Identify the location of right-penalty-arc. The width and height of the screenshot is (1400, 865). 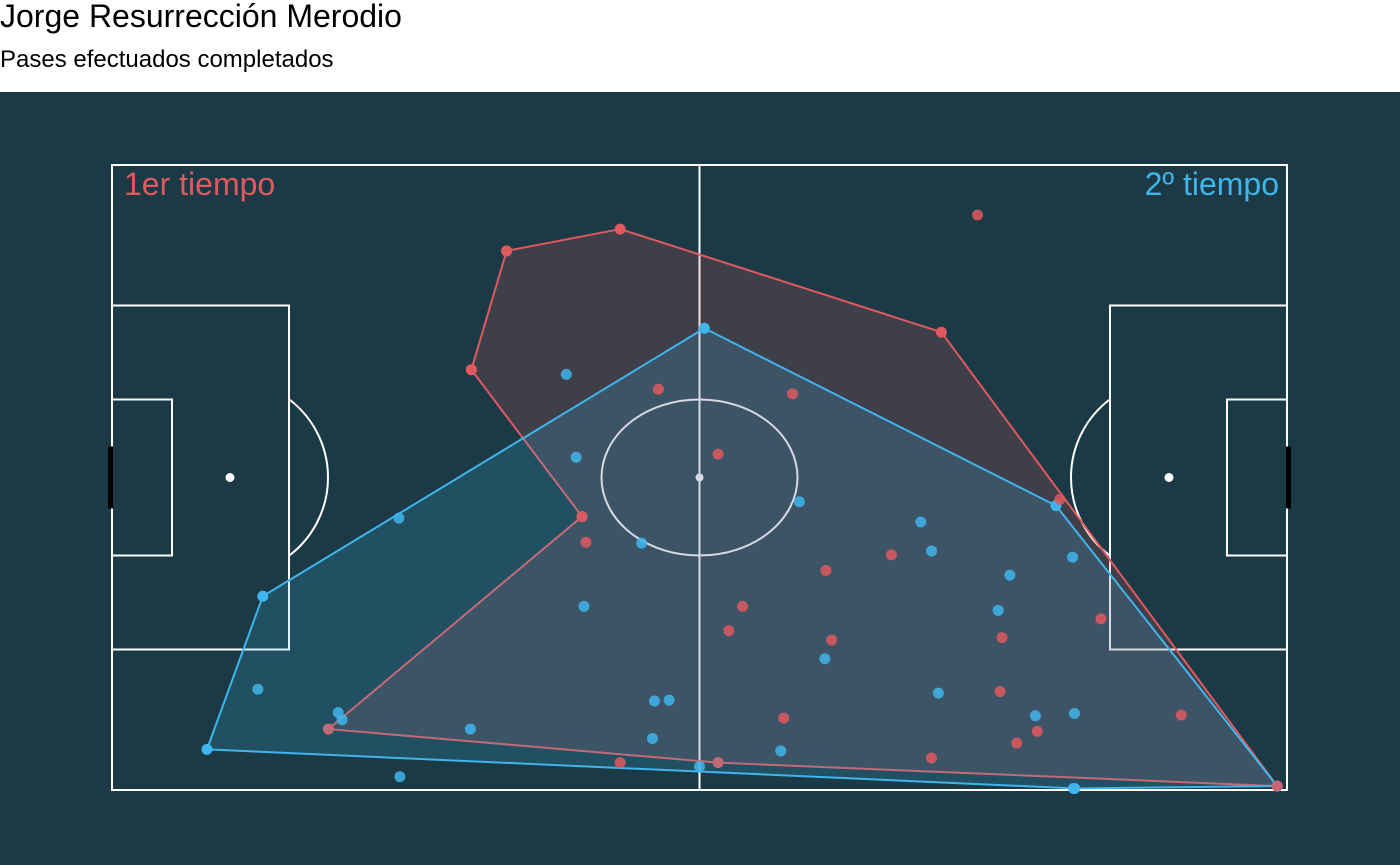
(1090, 477).